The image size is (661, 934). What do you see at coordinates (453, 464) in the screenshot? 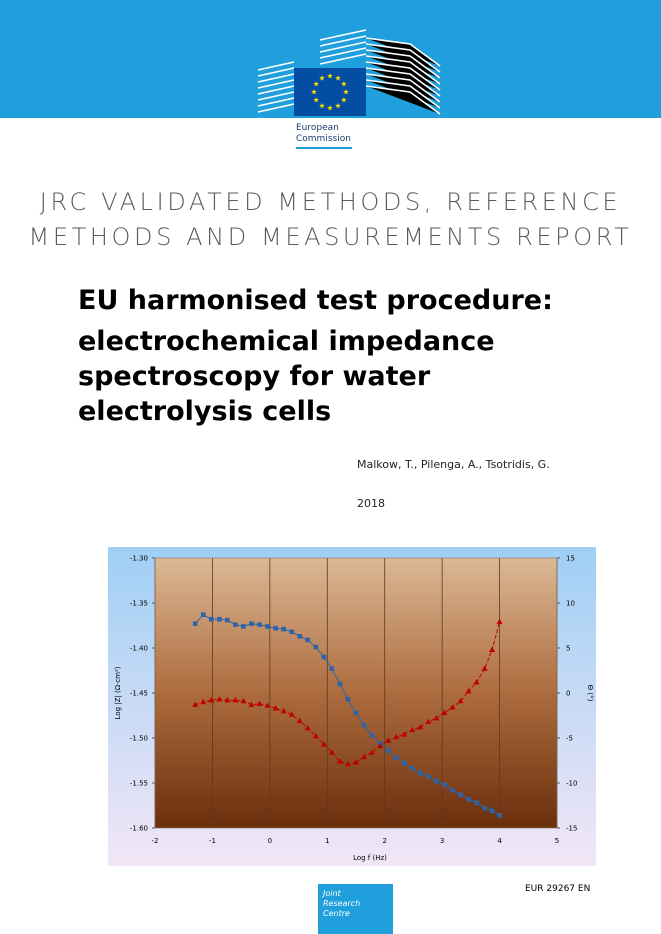
I see `authors: Malkow, T., Pilenga, A., Tsotridis, G.` at bounding box center [453, 464].